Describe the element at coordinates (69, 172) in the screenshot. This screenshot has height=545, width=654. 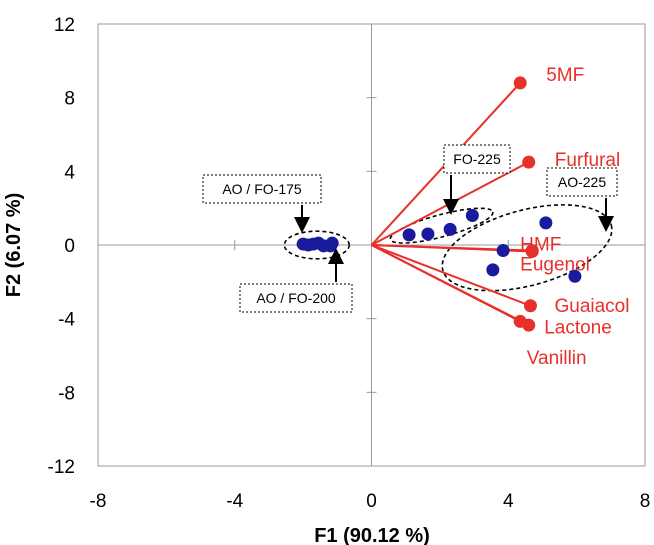
I see `y-tick-label: 4` at that location.